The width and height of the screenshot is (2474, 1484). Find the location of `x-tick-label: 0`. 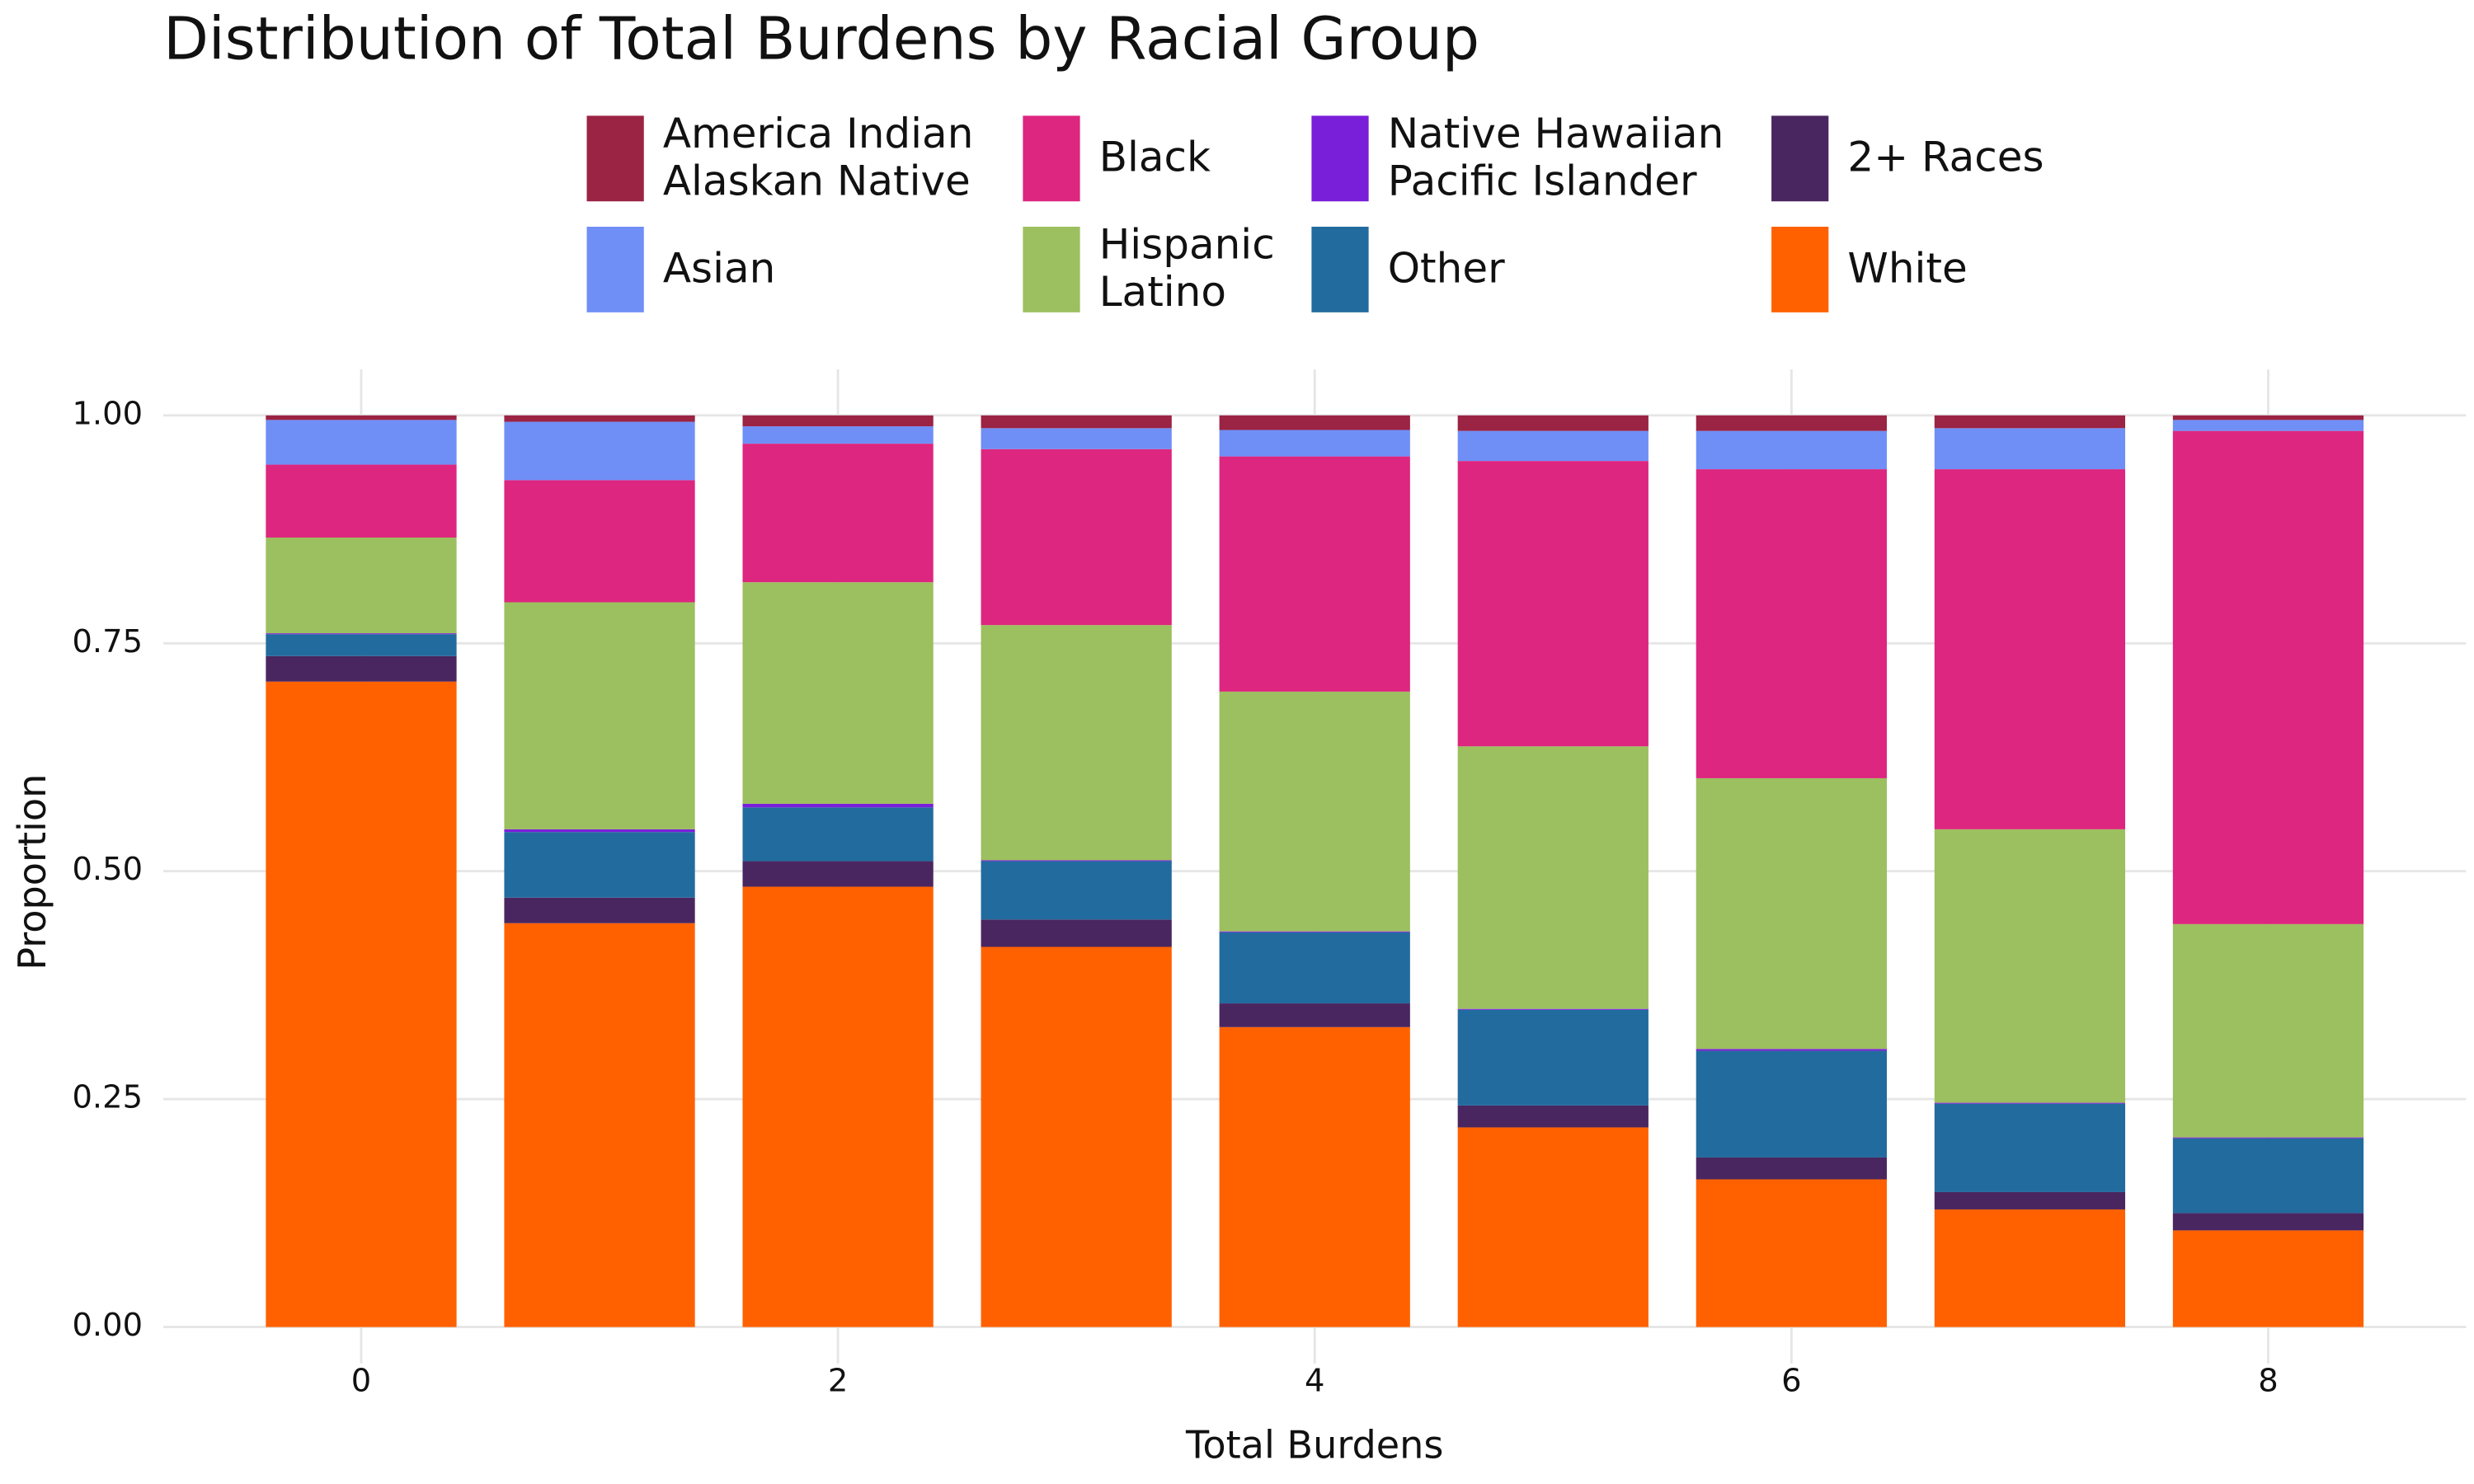

x-tick-label: 0 is located at coordinates (361, 1380).